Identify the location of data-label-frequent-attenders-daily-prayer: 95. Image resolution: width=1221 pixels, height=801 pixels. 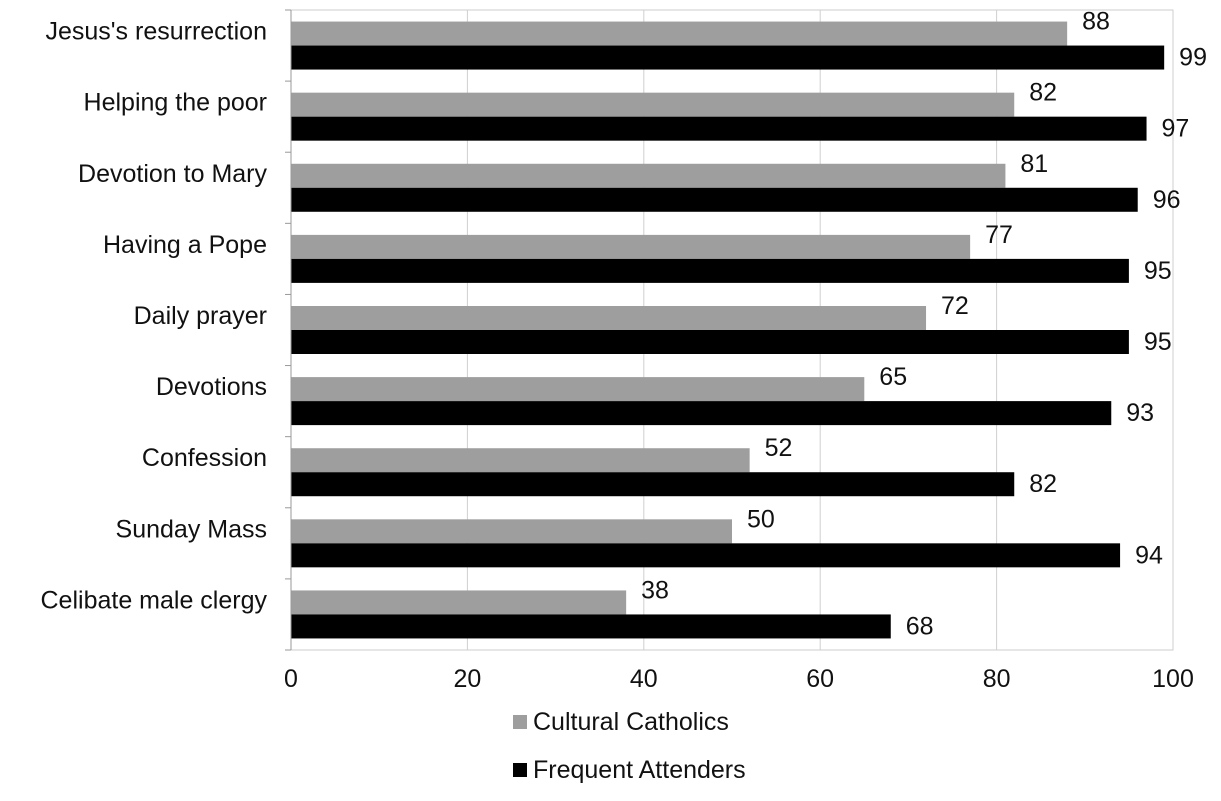
(1158, 342).